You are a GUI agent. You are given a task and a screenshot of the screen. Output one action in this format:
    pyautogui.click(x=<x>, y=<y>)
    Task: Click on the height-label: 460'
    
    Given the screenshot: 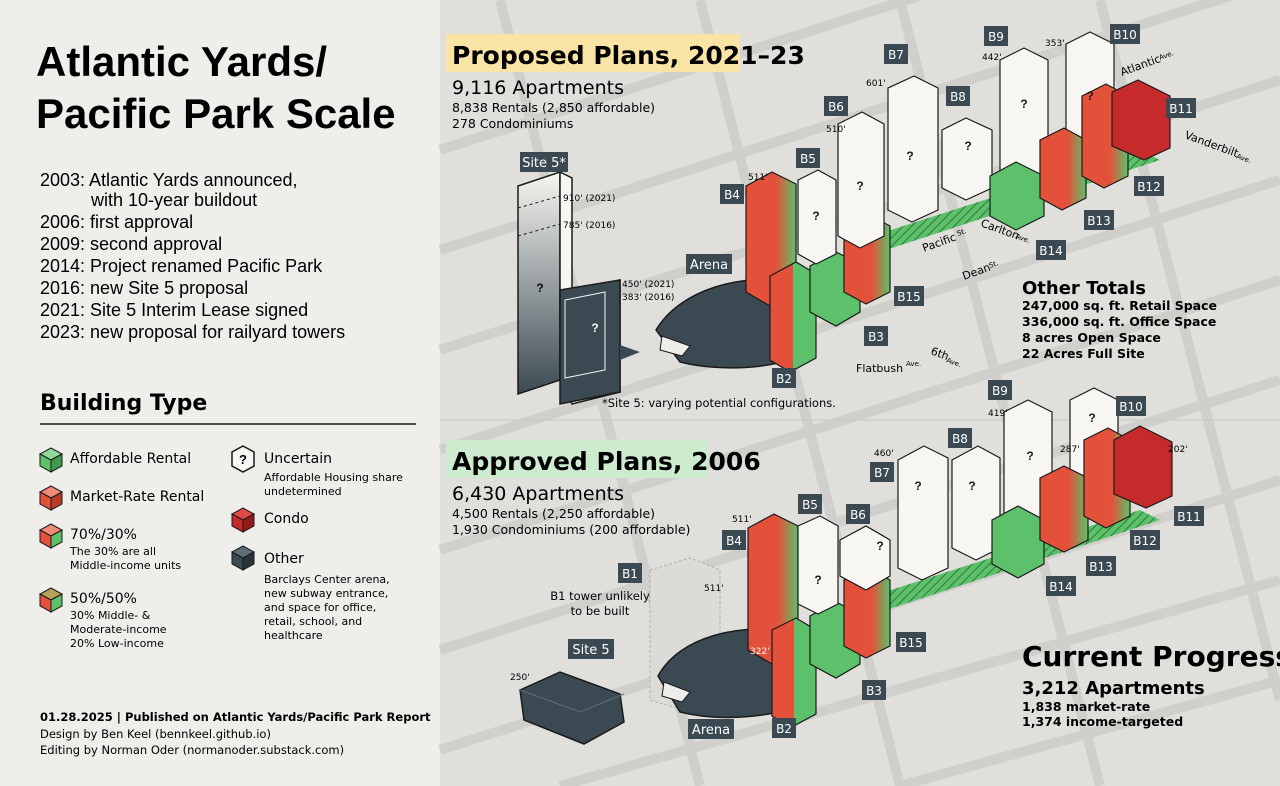 What is the action you would take?
    pyautogui.click(x=884, y=454)
    